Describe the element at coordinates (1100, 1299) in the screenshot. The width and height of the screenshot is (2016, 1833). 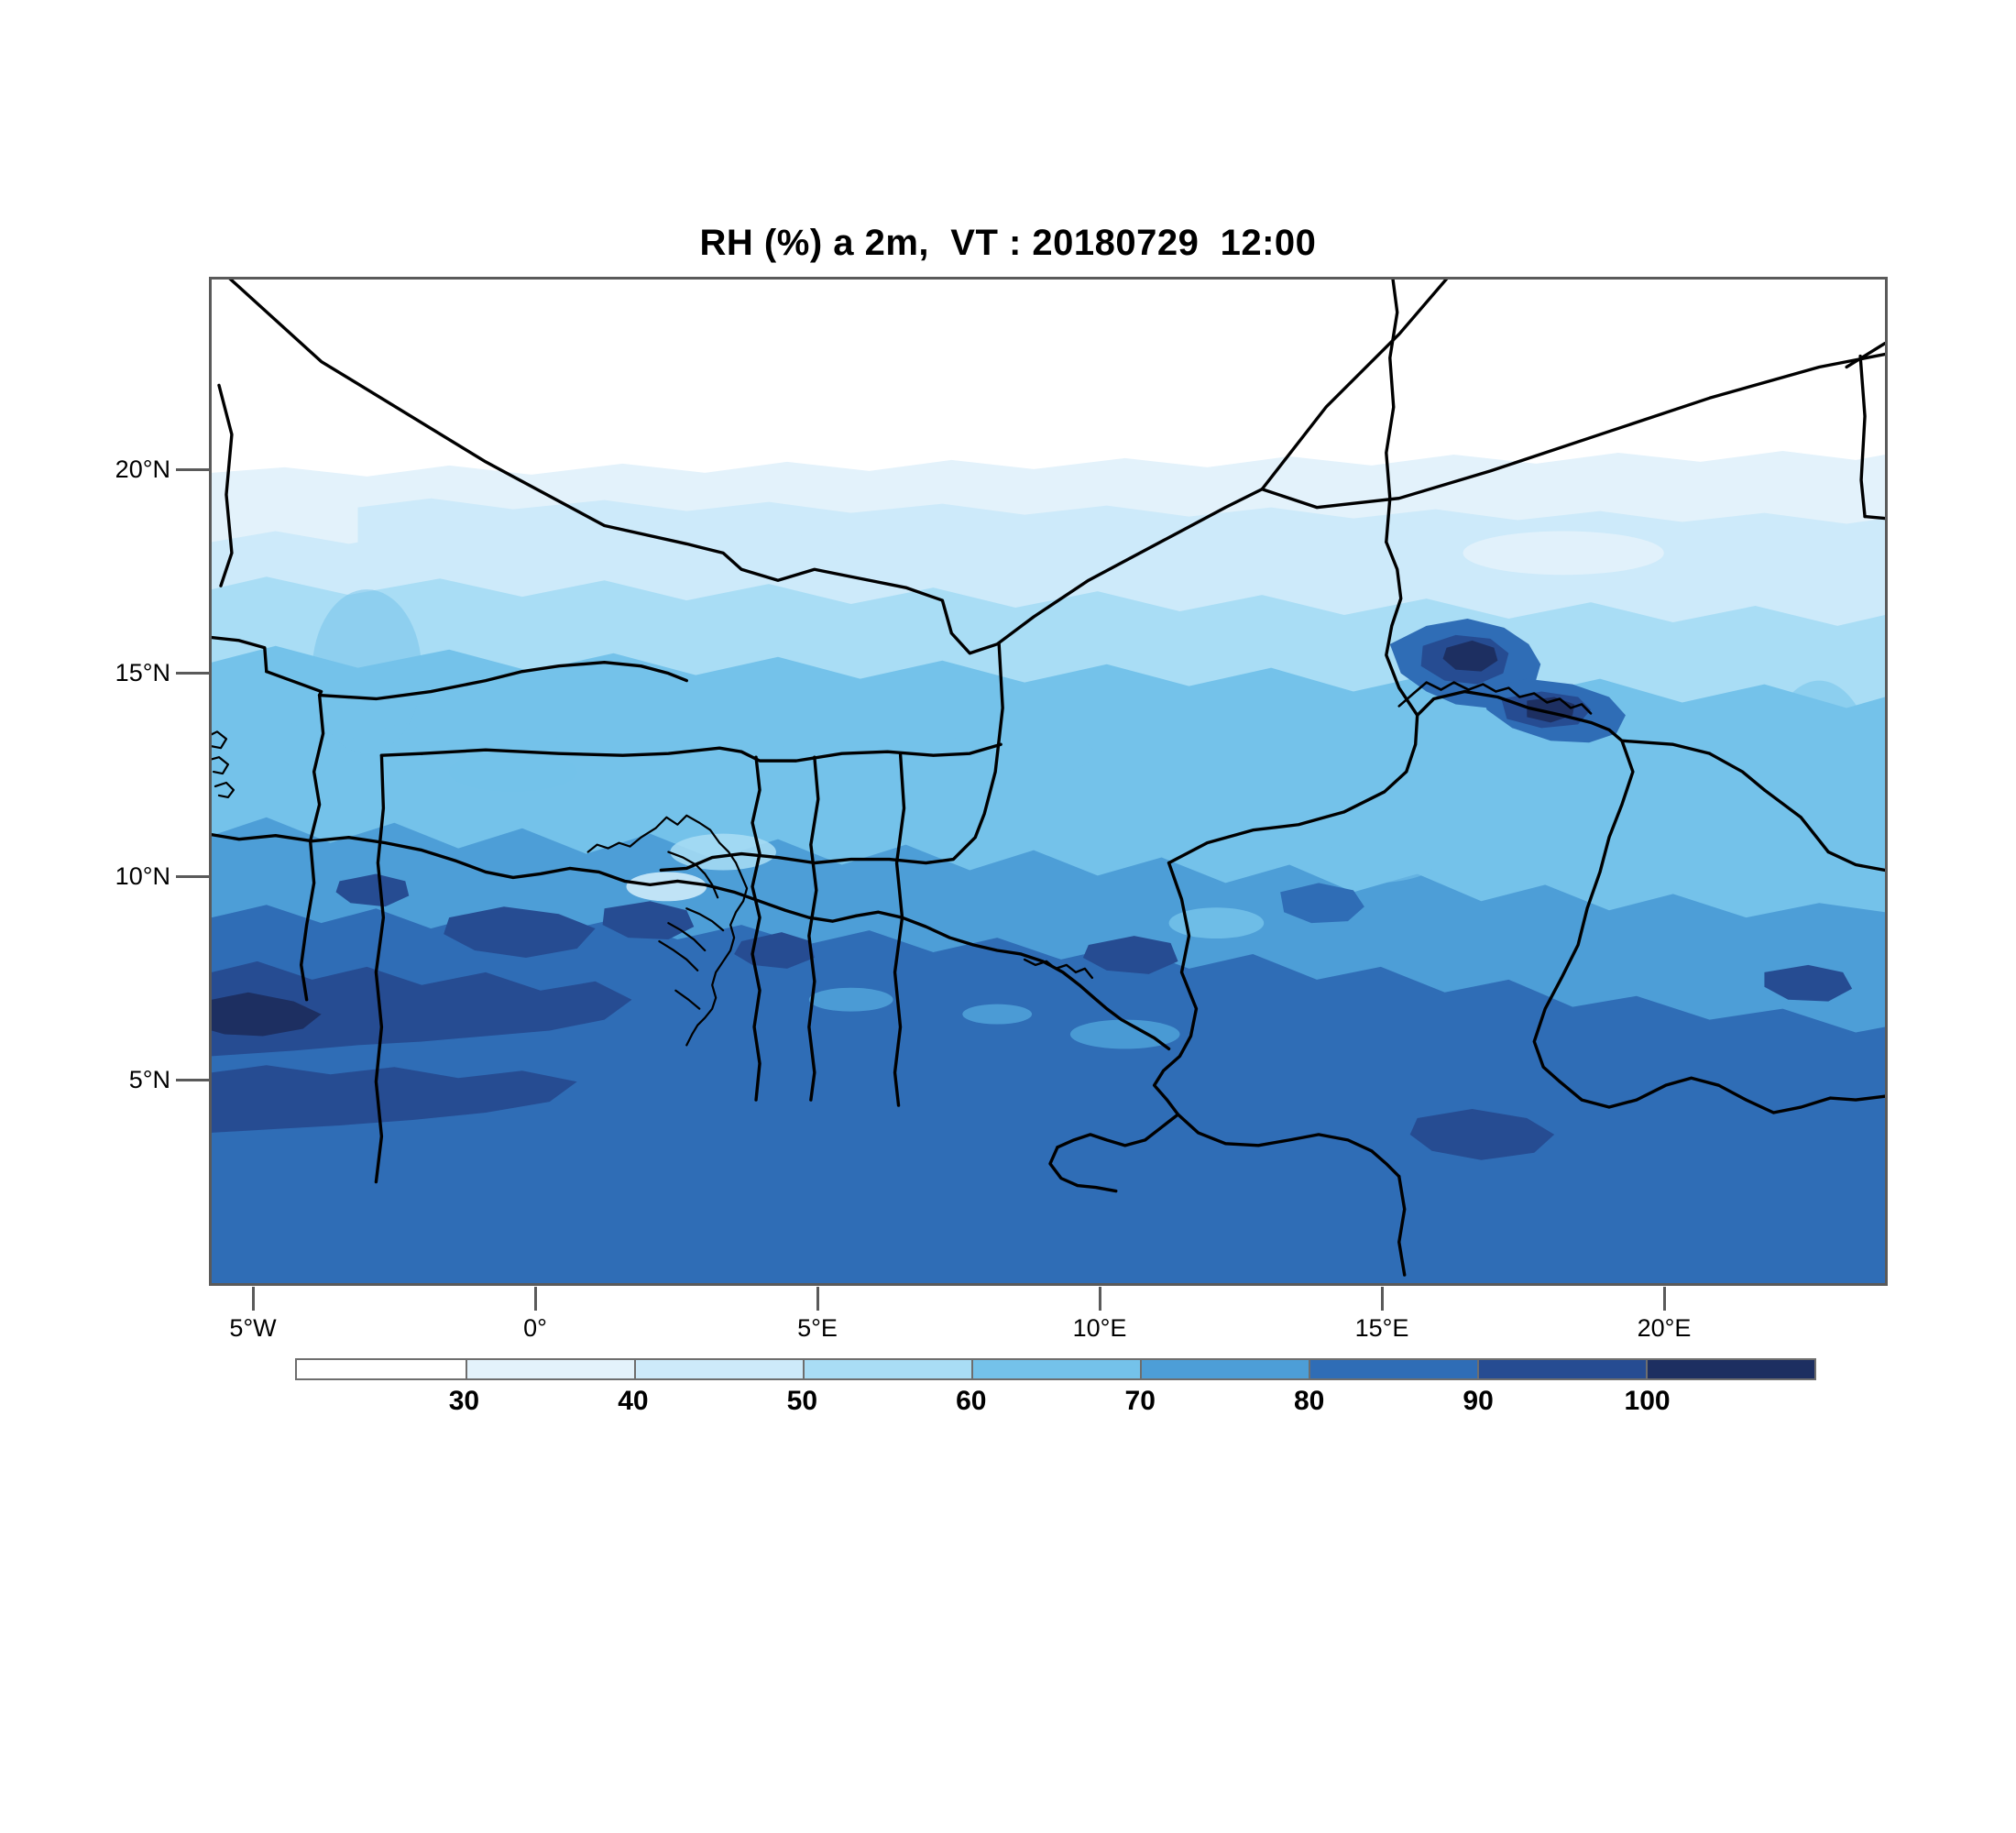
I see `lon-tick-10E` at that location.